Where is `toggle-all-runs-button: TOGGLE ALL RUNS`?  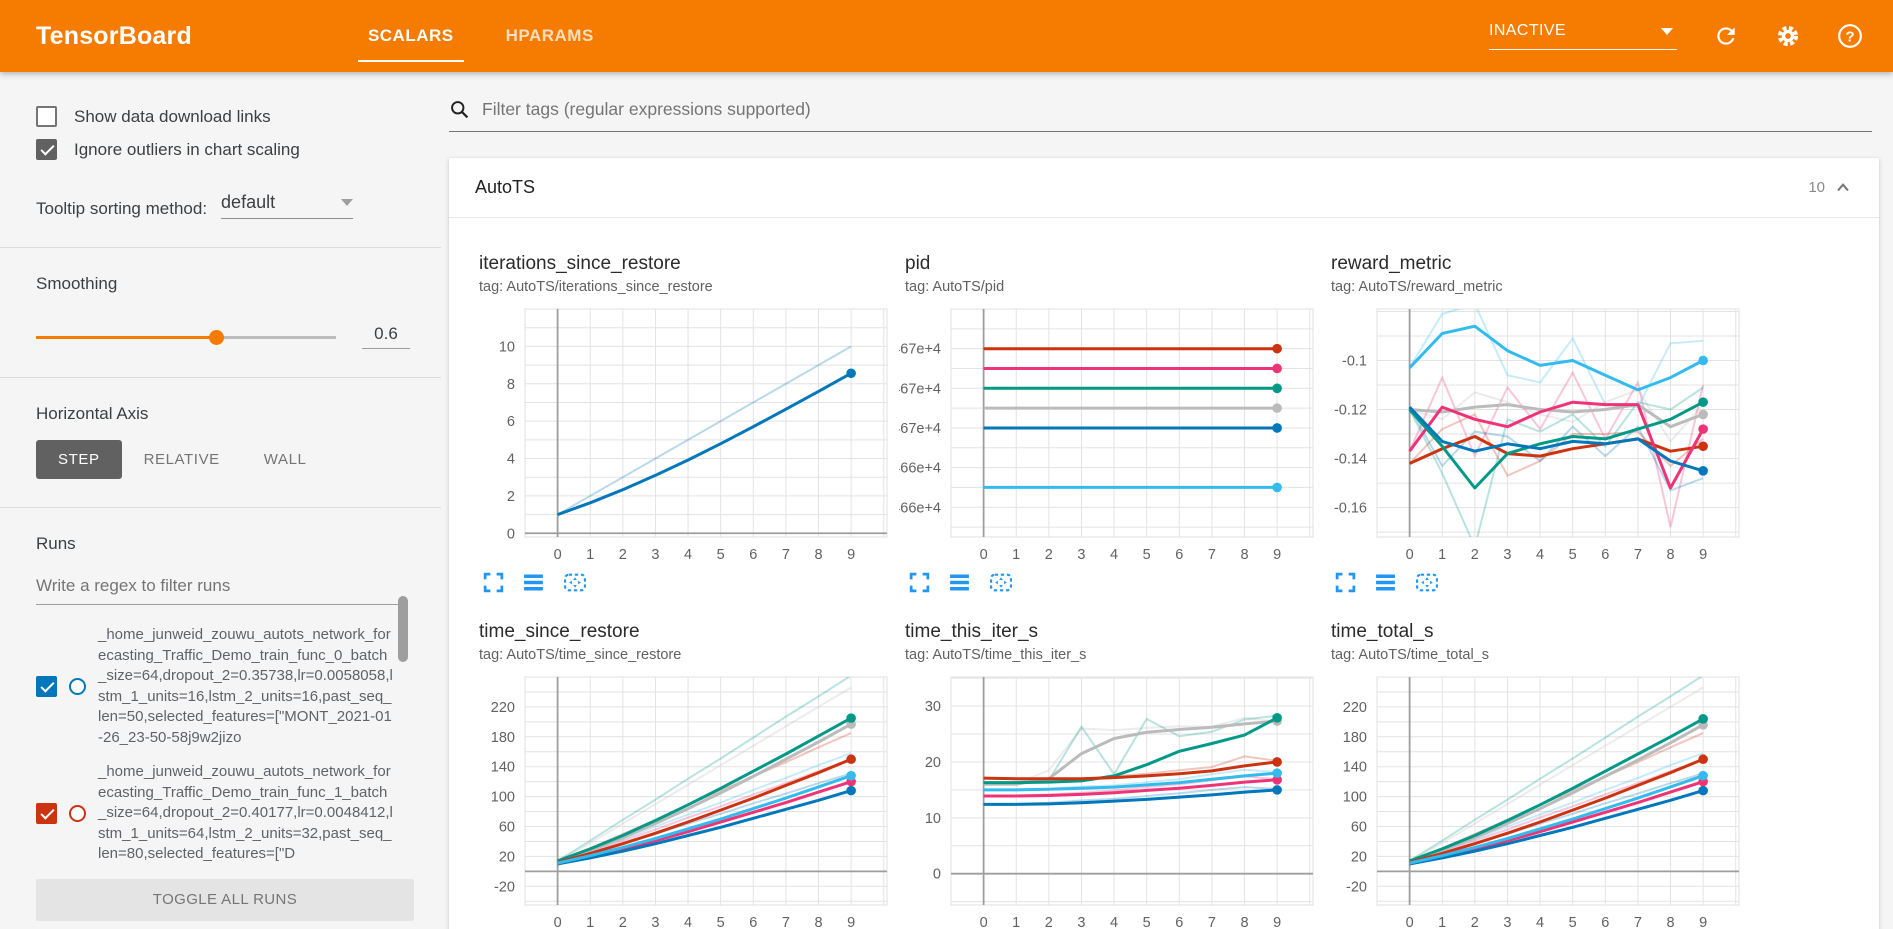 toggle-all-runs-button: TOGGLE ALL RUNS is located at coordinates (225, 899).